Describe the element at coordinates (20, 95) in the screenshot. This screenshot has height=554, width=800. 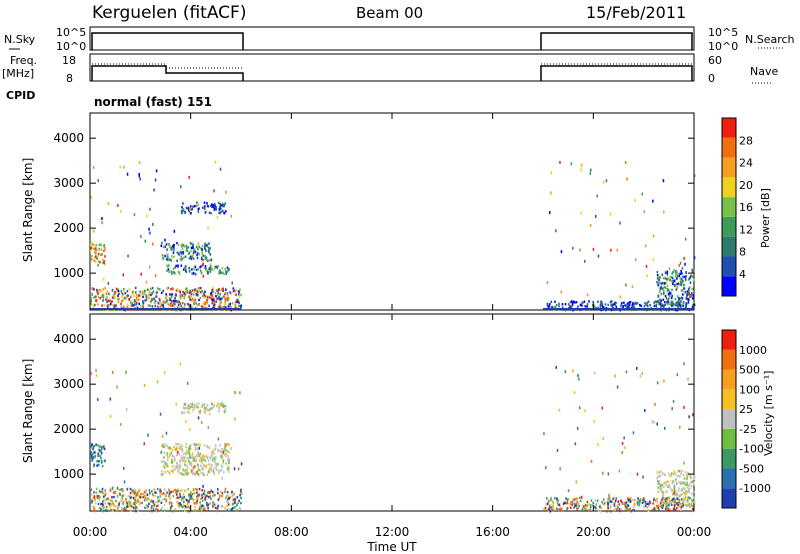
I see `cpid-label: CPID` at that location.